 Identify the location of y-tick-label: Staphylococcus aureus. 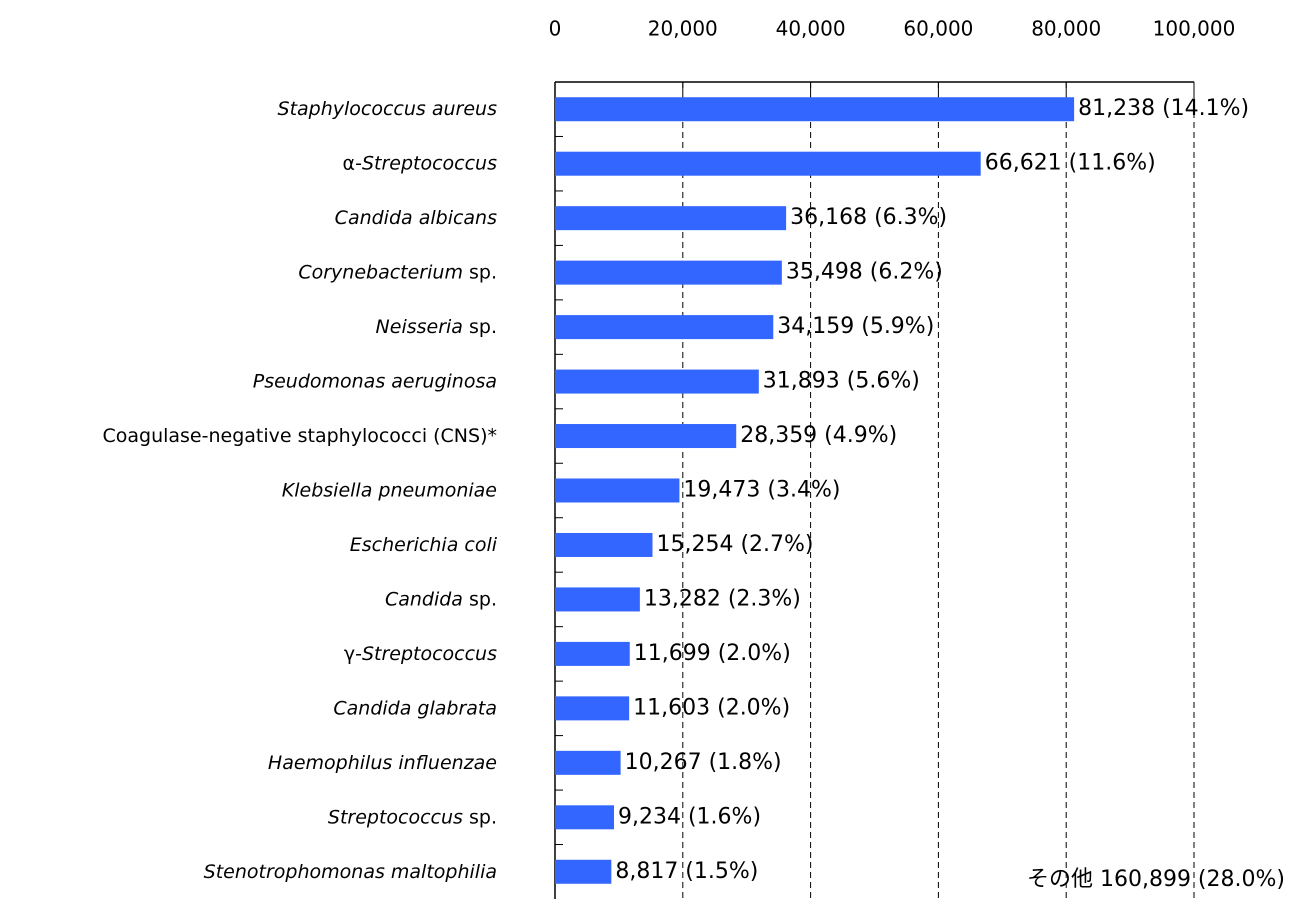
(388, 109).